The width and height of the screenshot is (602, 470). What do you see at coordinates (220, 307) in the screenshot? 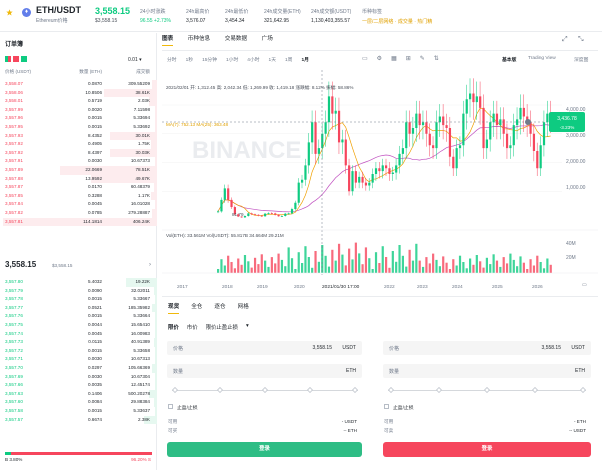
I see `tab-isolated: 逐仓` at bounding box center [220, 307].